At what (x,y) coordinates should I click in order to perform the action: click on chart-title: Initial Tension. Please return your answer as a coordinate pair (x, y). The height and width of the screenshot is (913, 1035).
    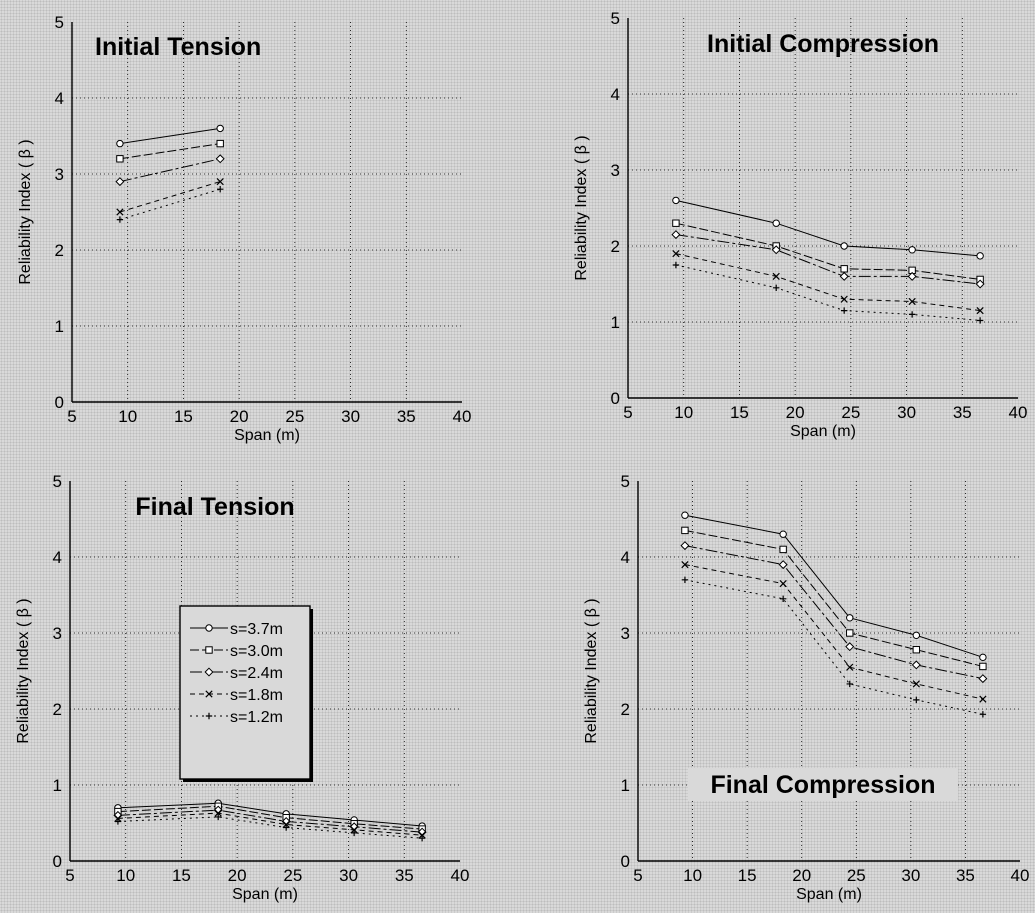
    Looking at the image, I should click on (178, 47).